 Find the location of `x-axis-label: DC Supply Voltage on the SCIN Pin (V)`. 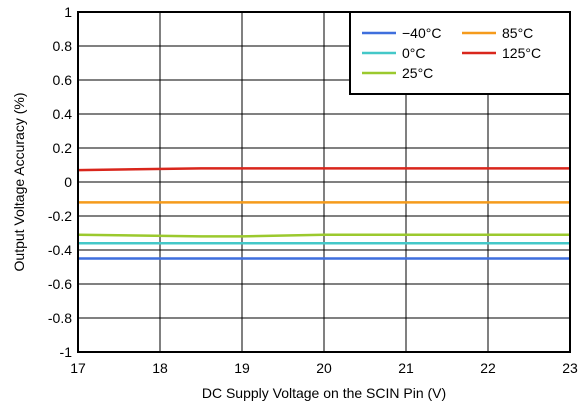

x-axis-label: DC Supply Voltage on the SCIN Pin (V) is located at coordinates (324, 393).